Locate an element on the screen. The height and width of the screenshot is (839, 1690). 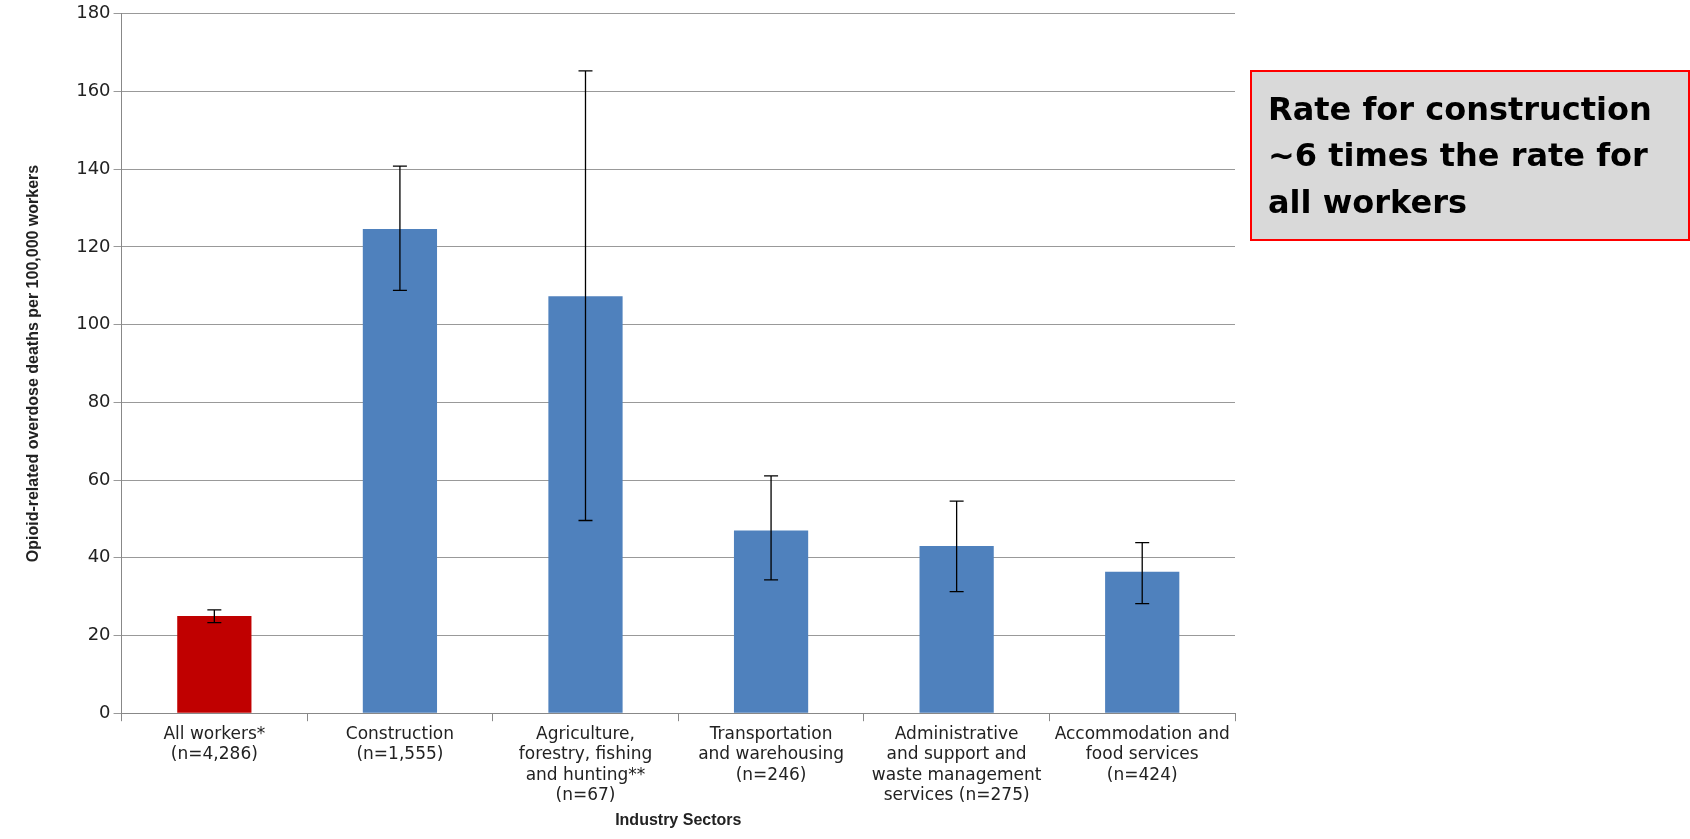
y-tick-label: 180 is located at coordinates (93, 12).